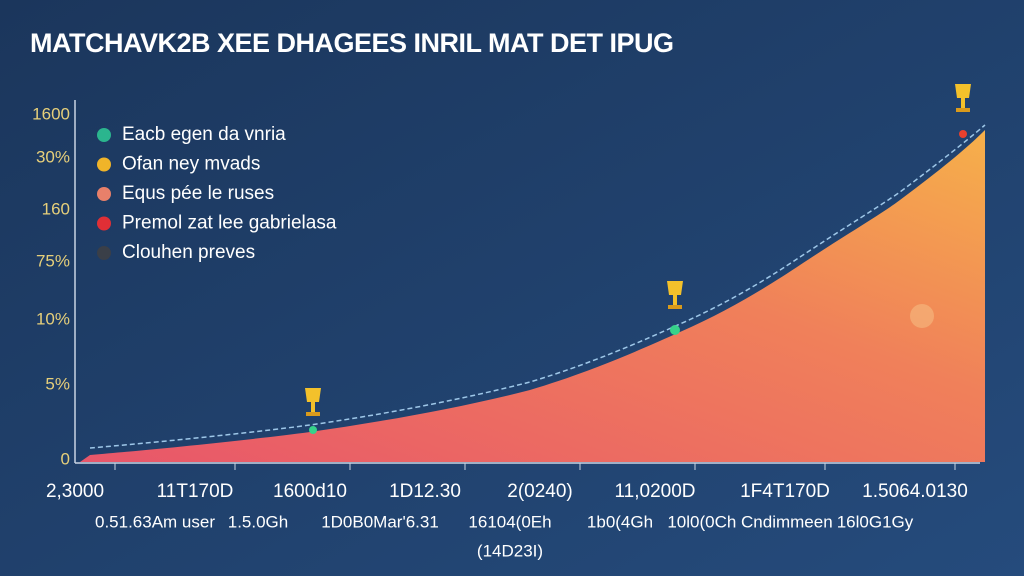 The height and width of the screenshot is (581, 1024). Describe the element at coordinates (57, 383) in the screenshot. I see `y-tick-label: 5%` at that location.